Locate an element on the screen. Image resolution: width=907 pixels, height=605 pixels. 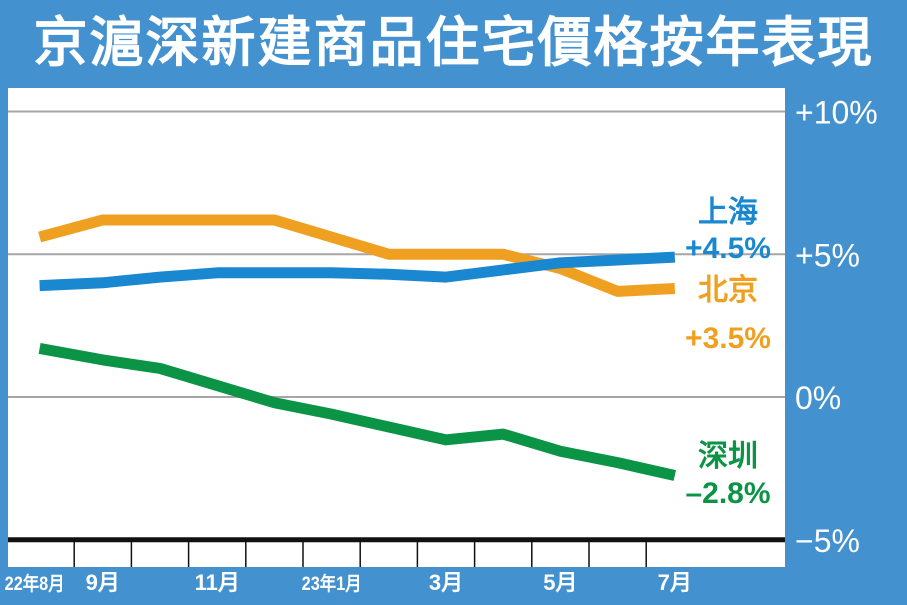
series-line-北京 is located at coordinates (357, 255).